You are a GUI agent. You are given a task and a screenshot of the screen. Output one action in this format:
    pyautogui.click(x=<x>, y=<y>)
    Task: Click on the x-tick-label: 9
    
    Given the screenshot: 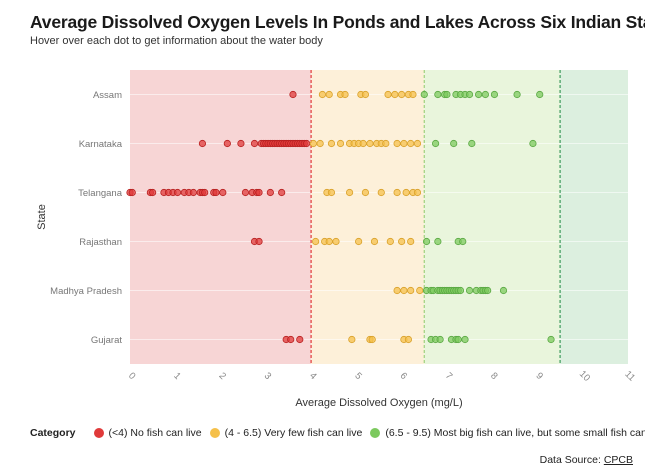 What is the action you would take?
    pyautogui.click(x=539, y=376)
    